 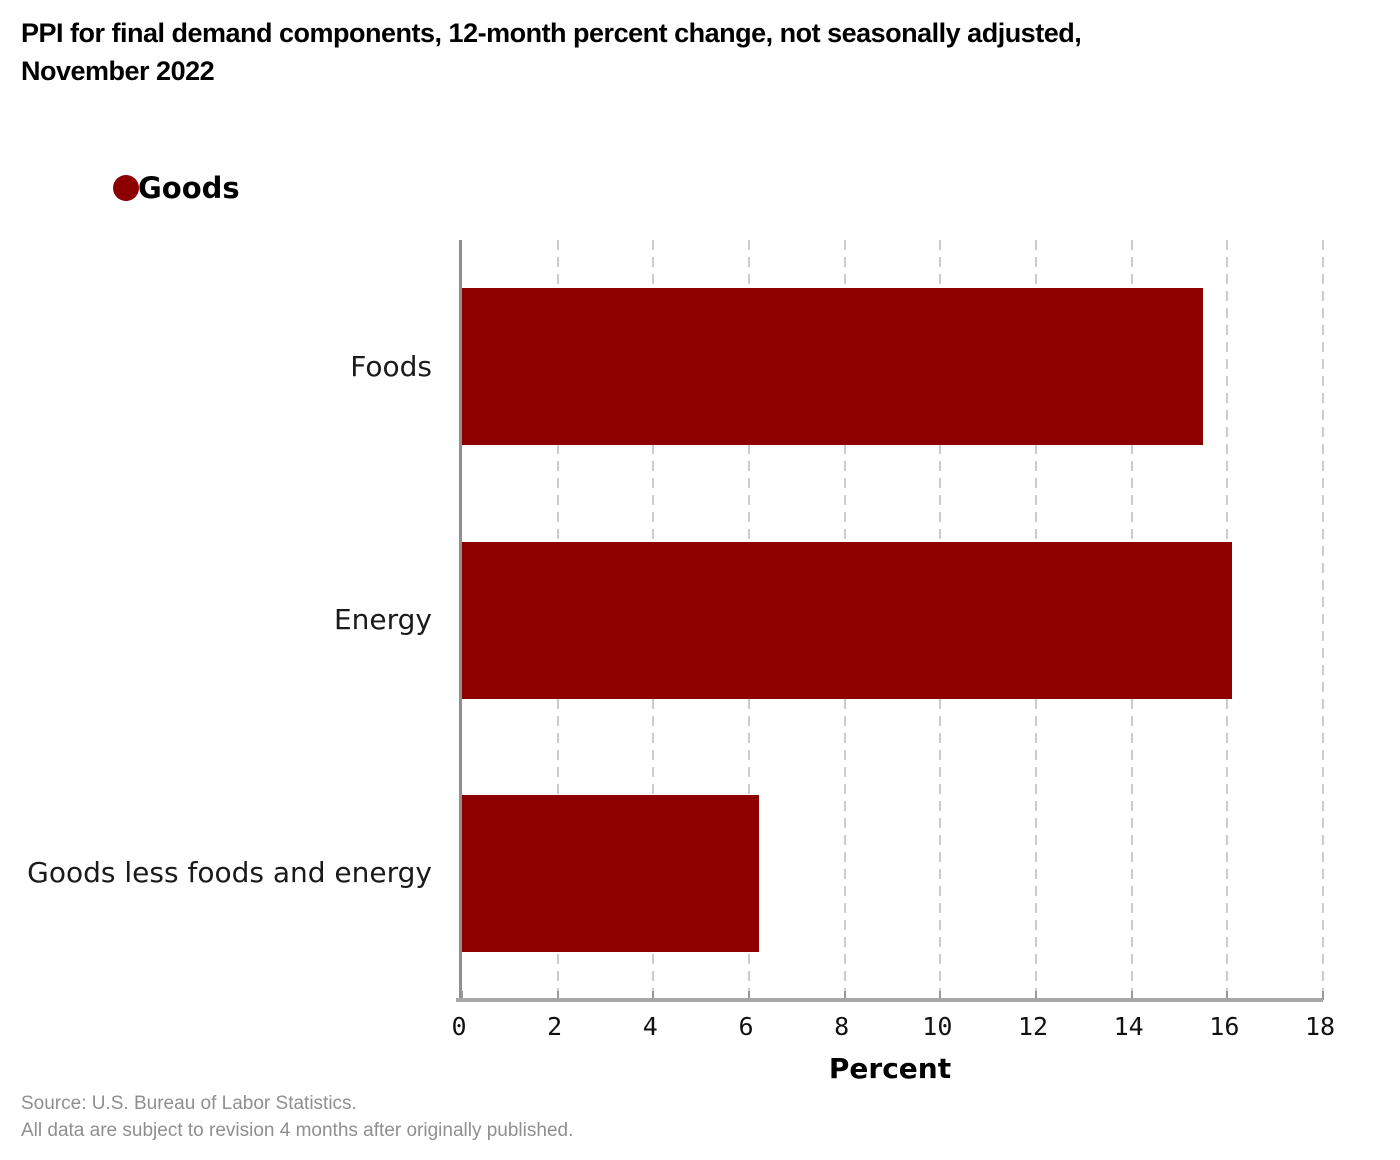 What do you see at coordinates (833, 367) in the screenshot?
I see `bar-foods` at bounding box center [833, 367].